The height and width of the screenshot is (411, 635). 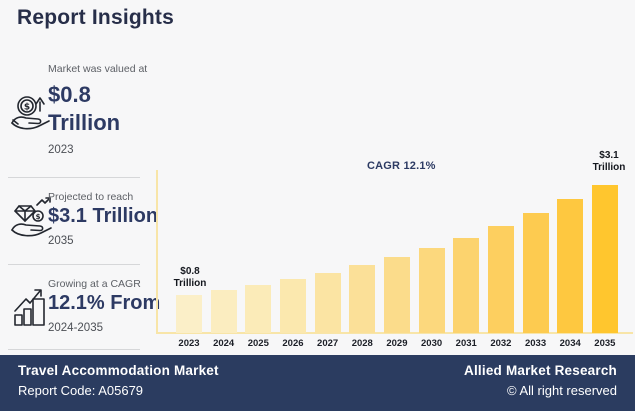 I want to click on stat-label: Growing at a CAGR, so click(x=94, y=284).